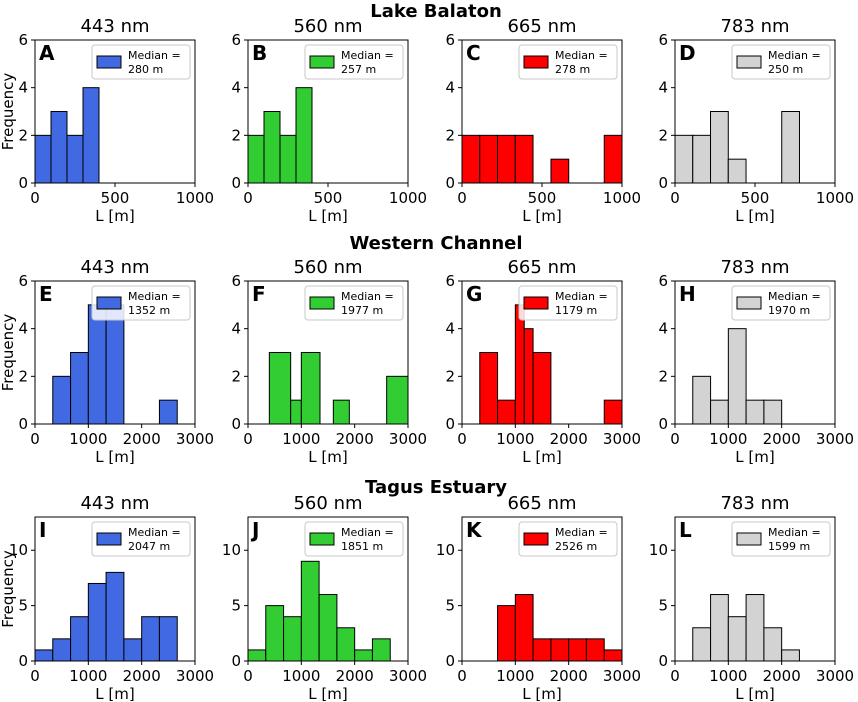 The height and width of the screenshot is (702, 858). Describe the element at coordinates (474, 530) in the screenshot. I see `panel-letter: K` at that location.